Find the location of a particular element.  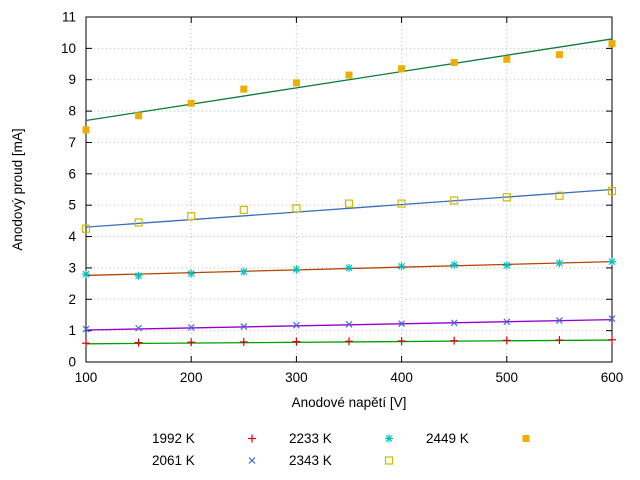

y-tick-label: 5 is located at coordinates (72, 205).